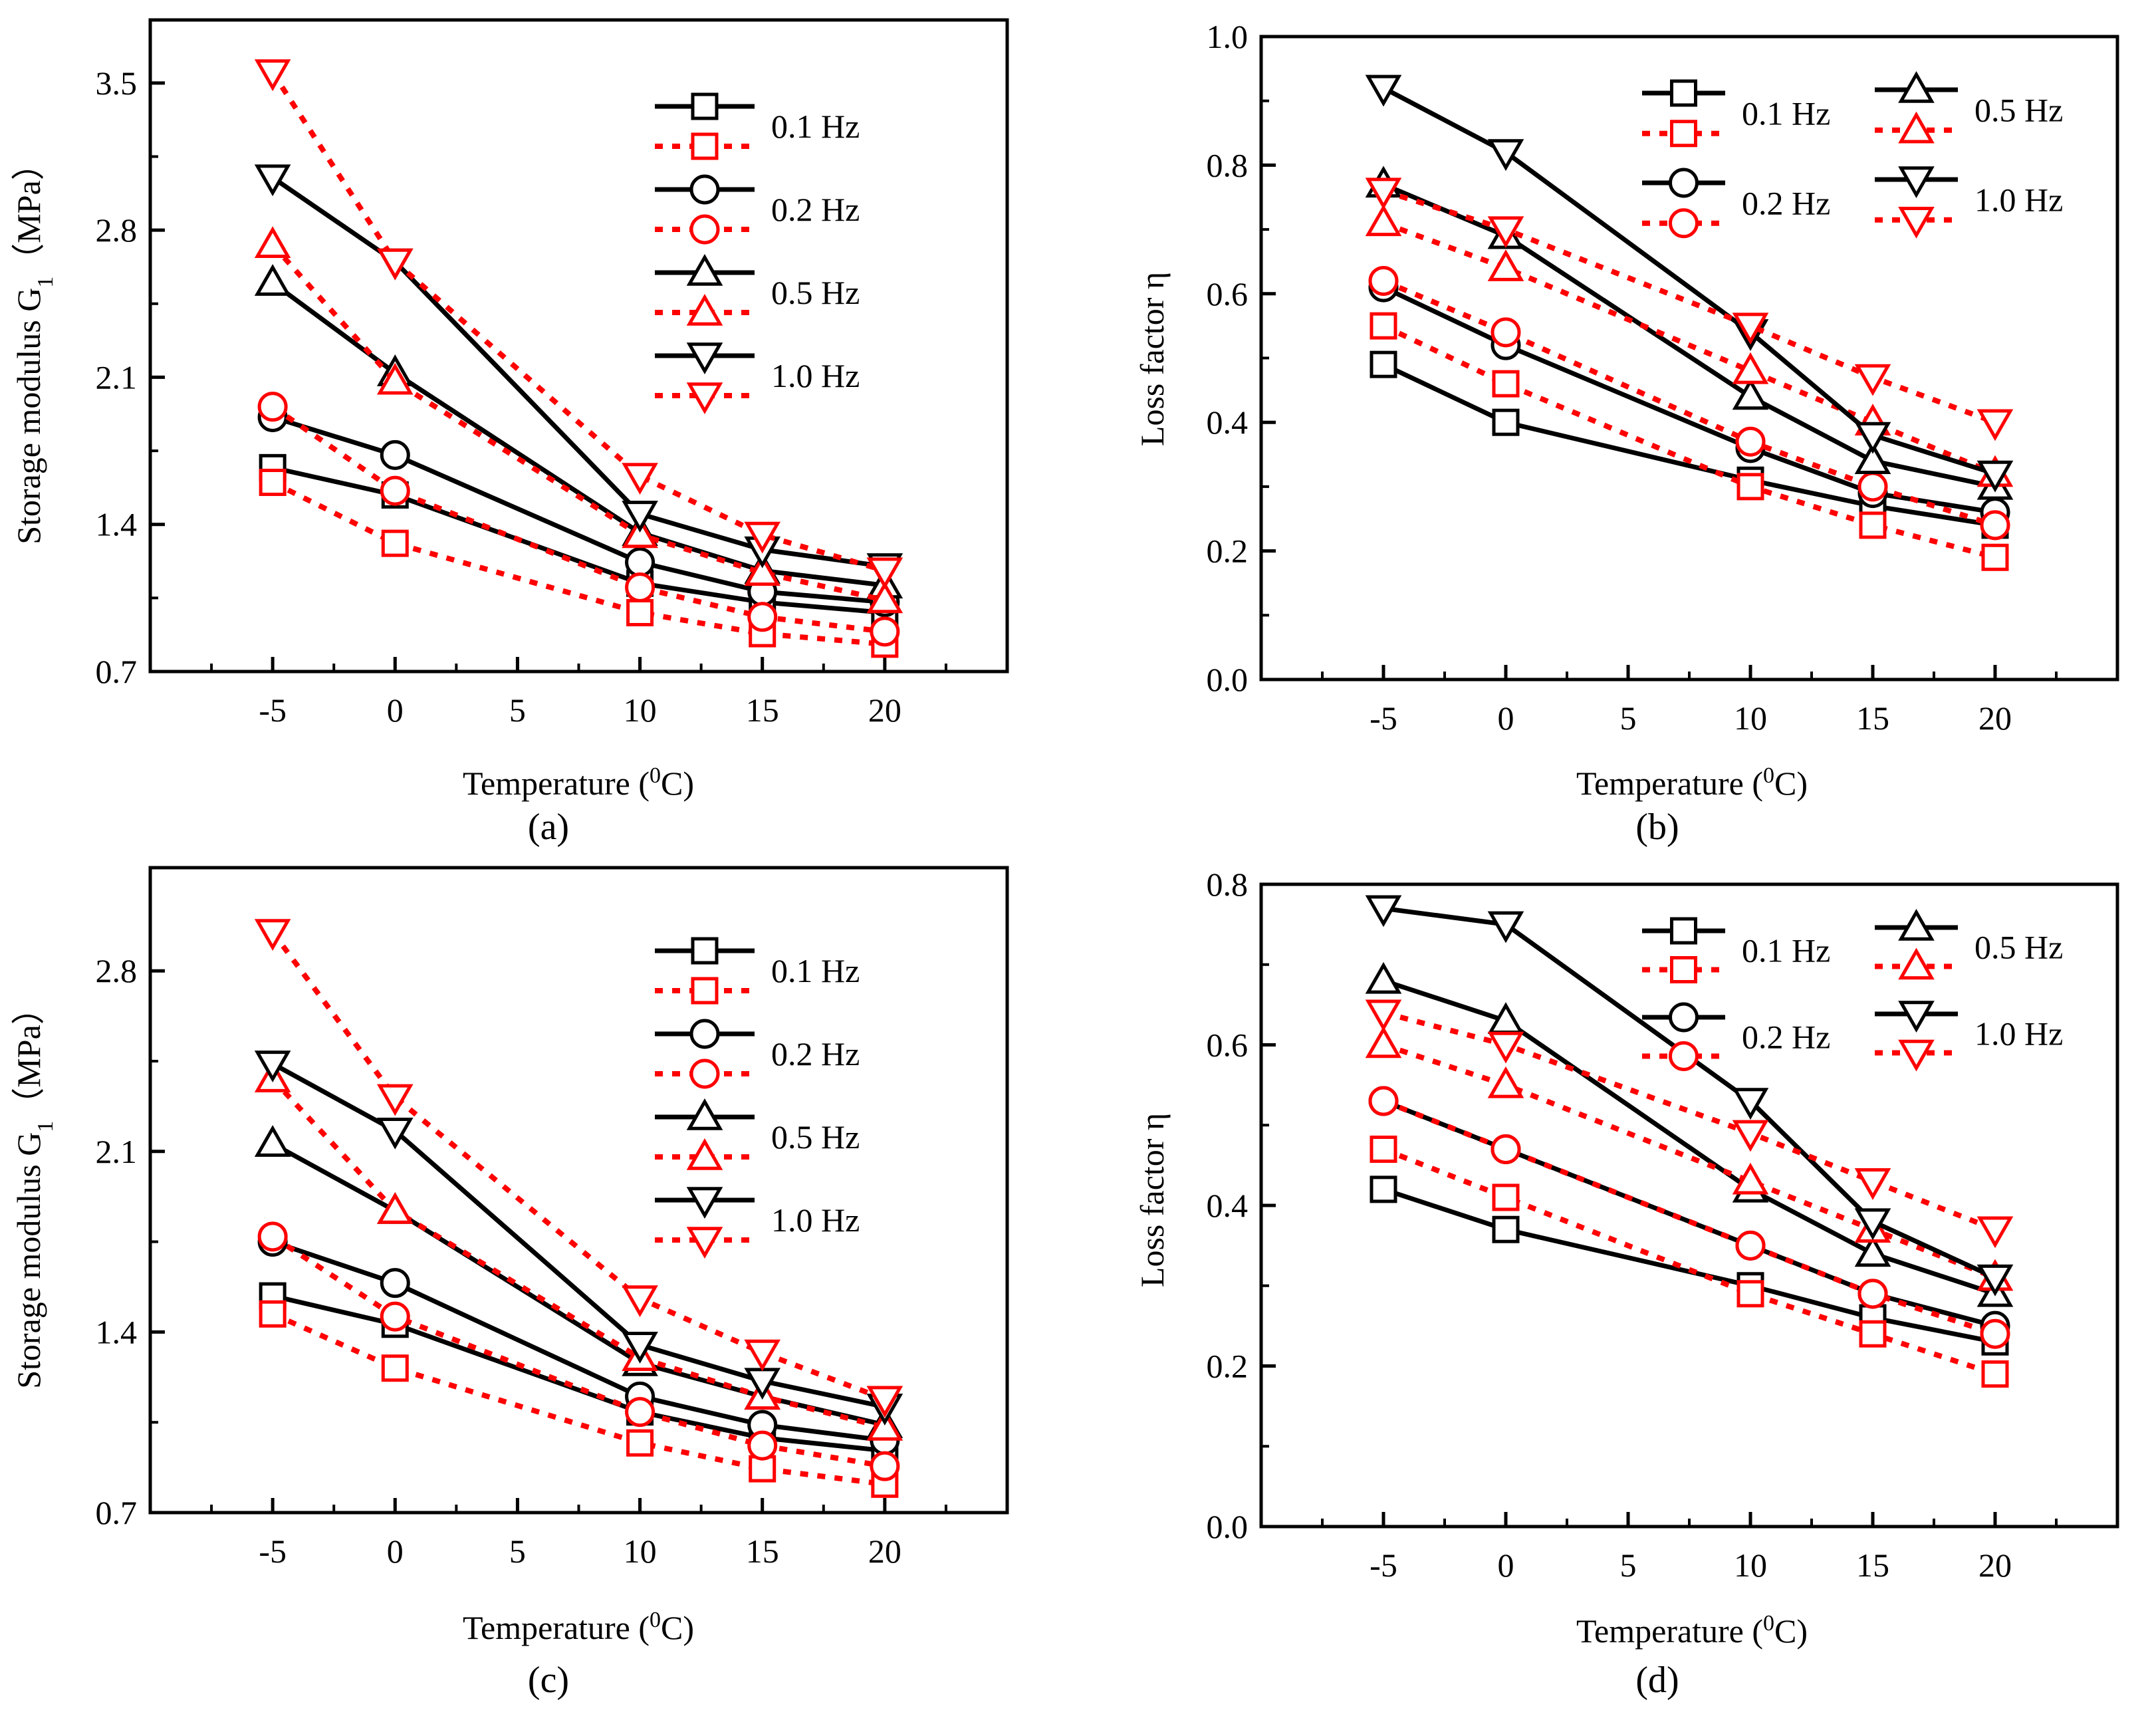 The height and width of the screenshot is (1736, 2150). What do you see at coordinates (548, 1680) in the screenshot?
I see `panel-caption: (c)` at bounding box center [548, 1680].